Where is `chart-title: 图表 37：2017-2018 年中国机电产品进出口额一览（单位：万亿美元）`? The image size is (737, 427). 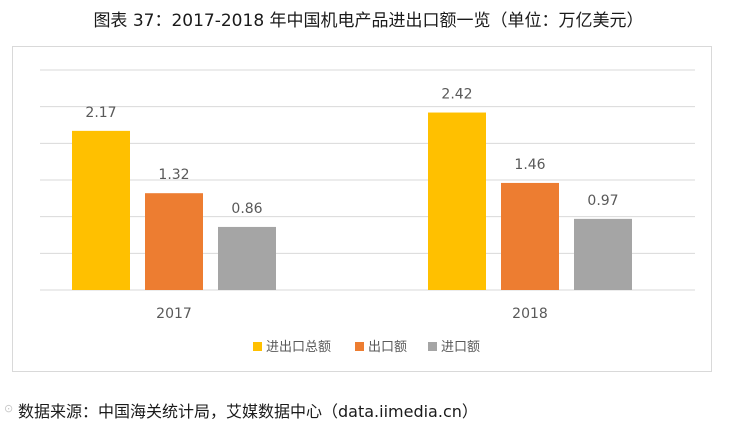
chart-title: 图表 37：2017-2018 年中国机电产品进出口额一览（单位：万亿美元） is located at coordinates (368, 21).